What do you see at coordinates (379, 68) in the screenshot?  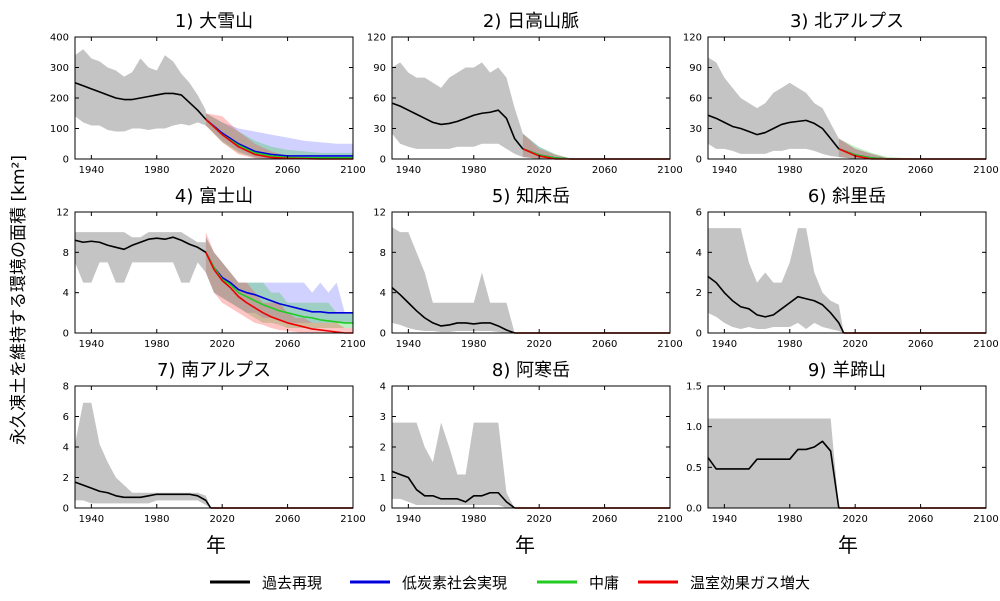 I see `y-tick-label: 90` at bounding box center [379, 68].